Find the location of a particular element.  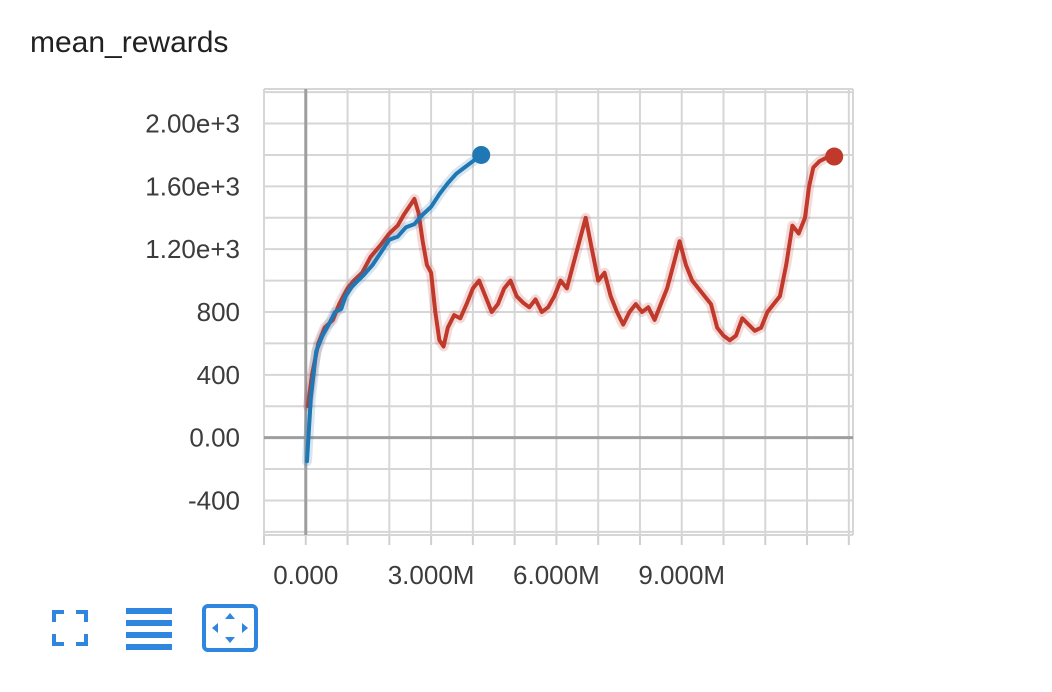

x-tick-label: 0.000 is located at coordinates (305, 575).